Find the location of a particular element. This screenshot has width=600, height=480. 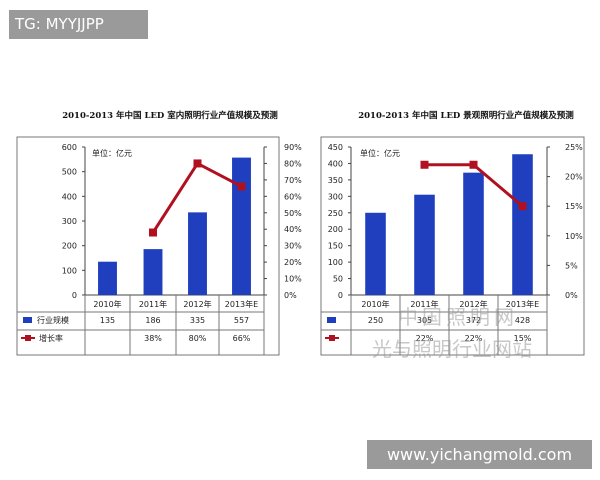

chart1-y2-tick-label: 40% is located at coordinates (293, 229).